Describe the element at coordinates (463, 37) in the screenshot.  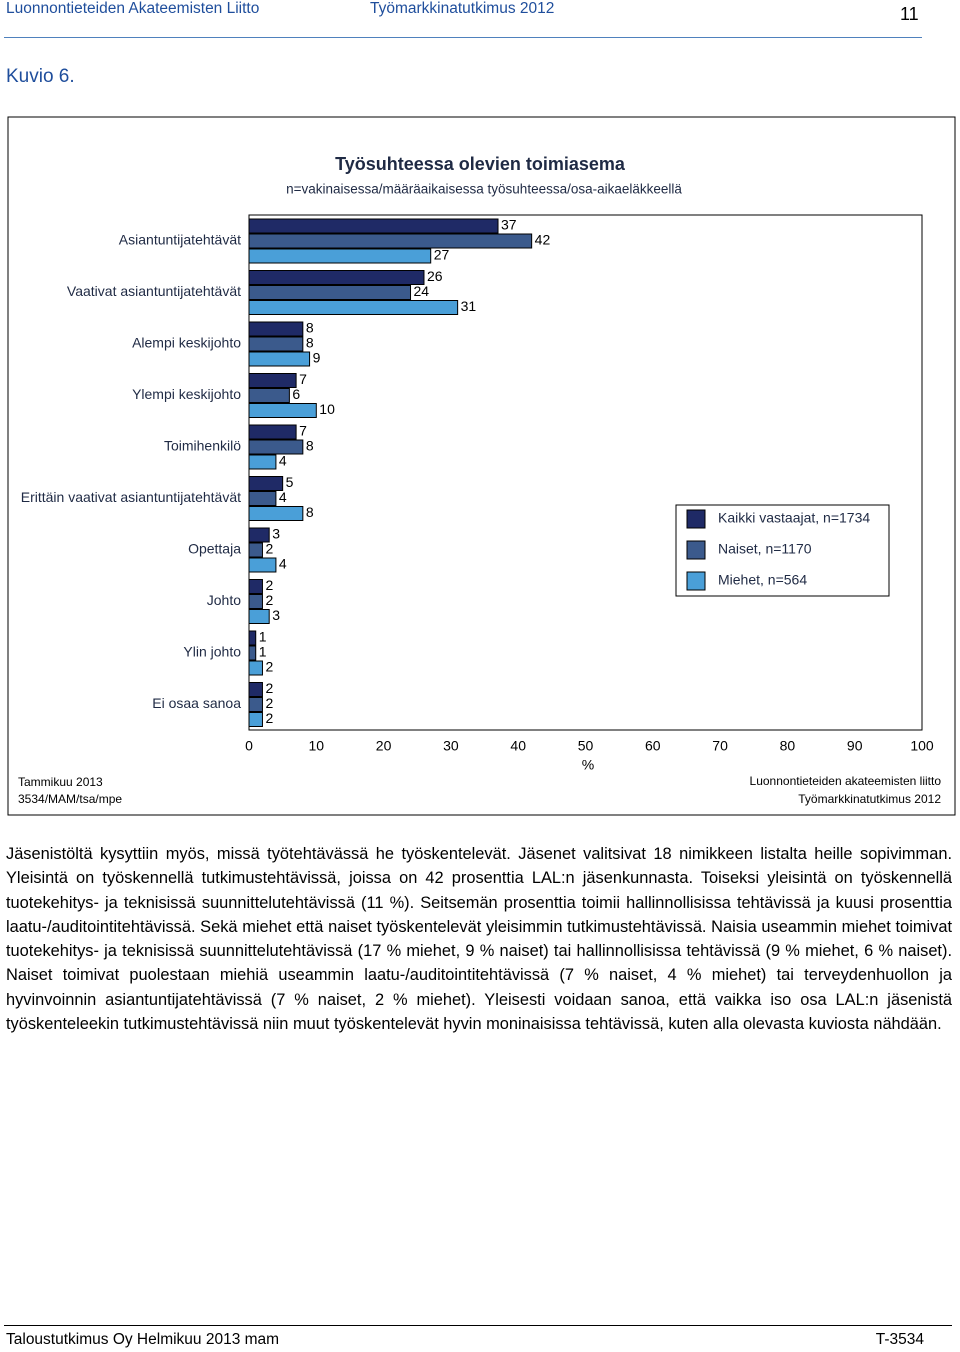
I see `header-rule` at that location.